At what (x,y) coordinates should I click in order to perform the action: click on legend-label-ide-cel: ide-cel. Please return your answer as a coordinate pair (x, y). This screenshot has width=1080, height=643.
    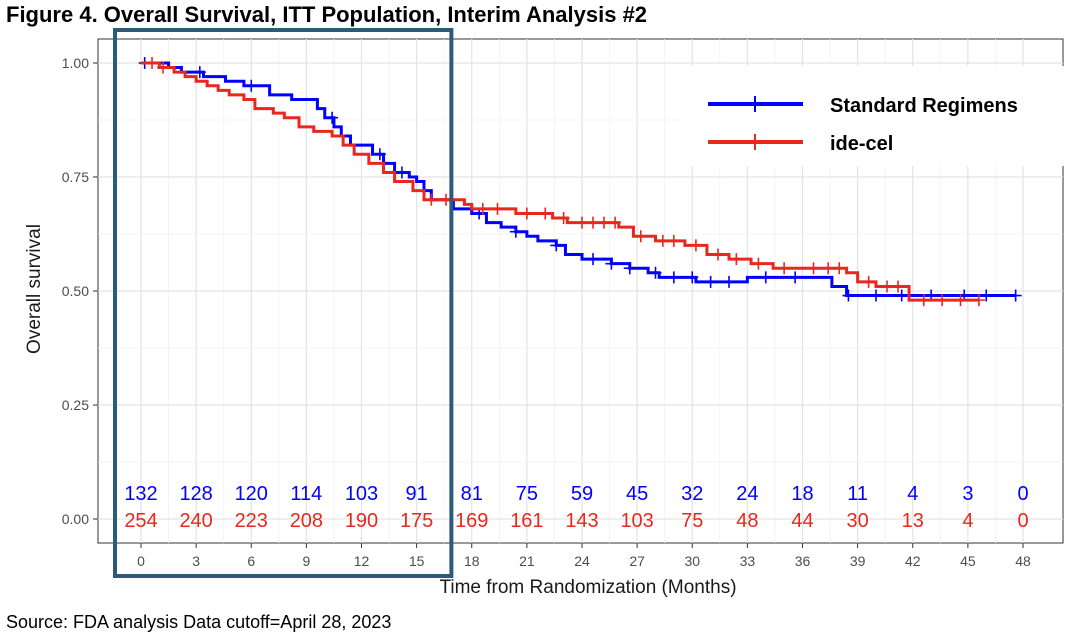
    Looking at the image, I should click on (861, 144).